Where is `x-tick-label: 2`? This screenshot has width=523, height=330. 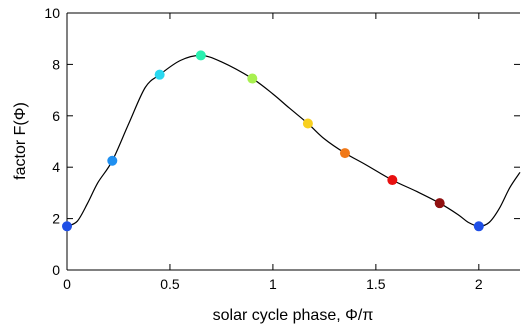
x-tick-label: 2 is located at coordinates (479, 284).